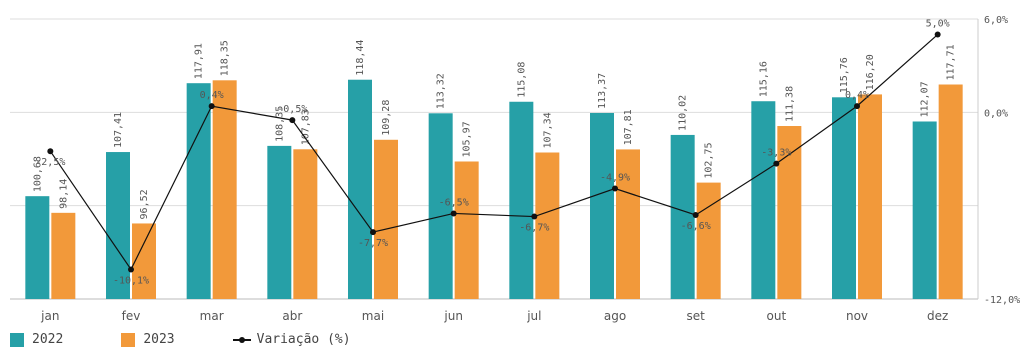 The image size is (1021, 350). I want to click on bar-value-label: 108,35, so click(279, 124).